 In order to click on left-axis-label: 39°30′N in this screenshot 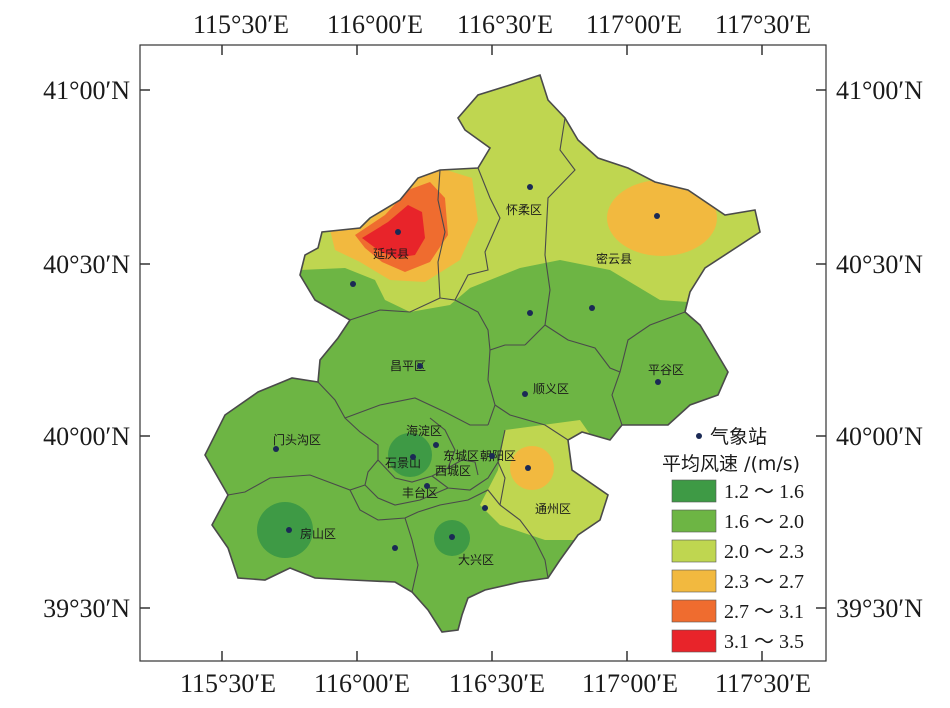, I will do `click(86, 608)`.